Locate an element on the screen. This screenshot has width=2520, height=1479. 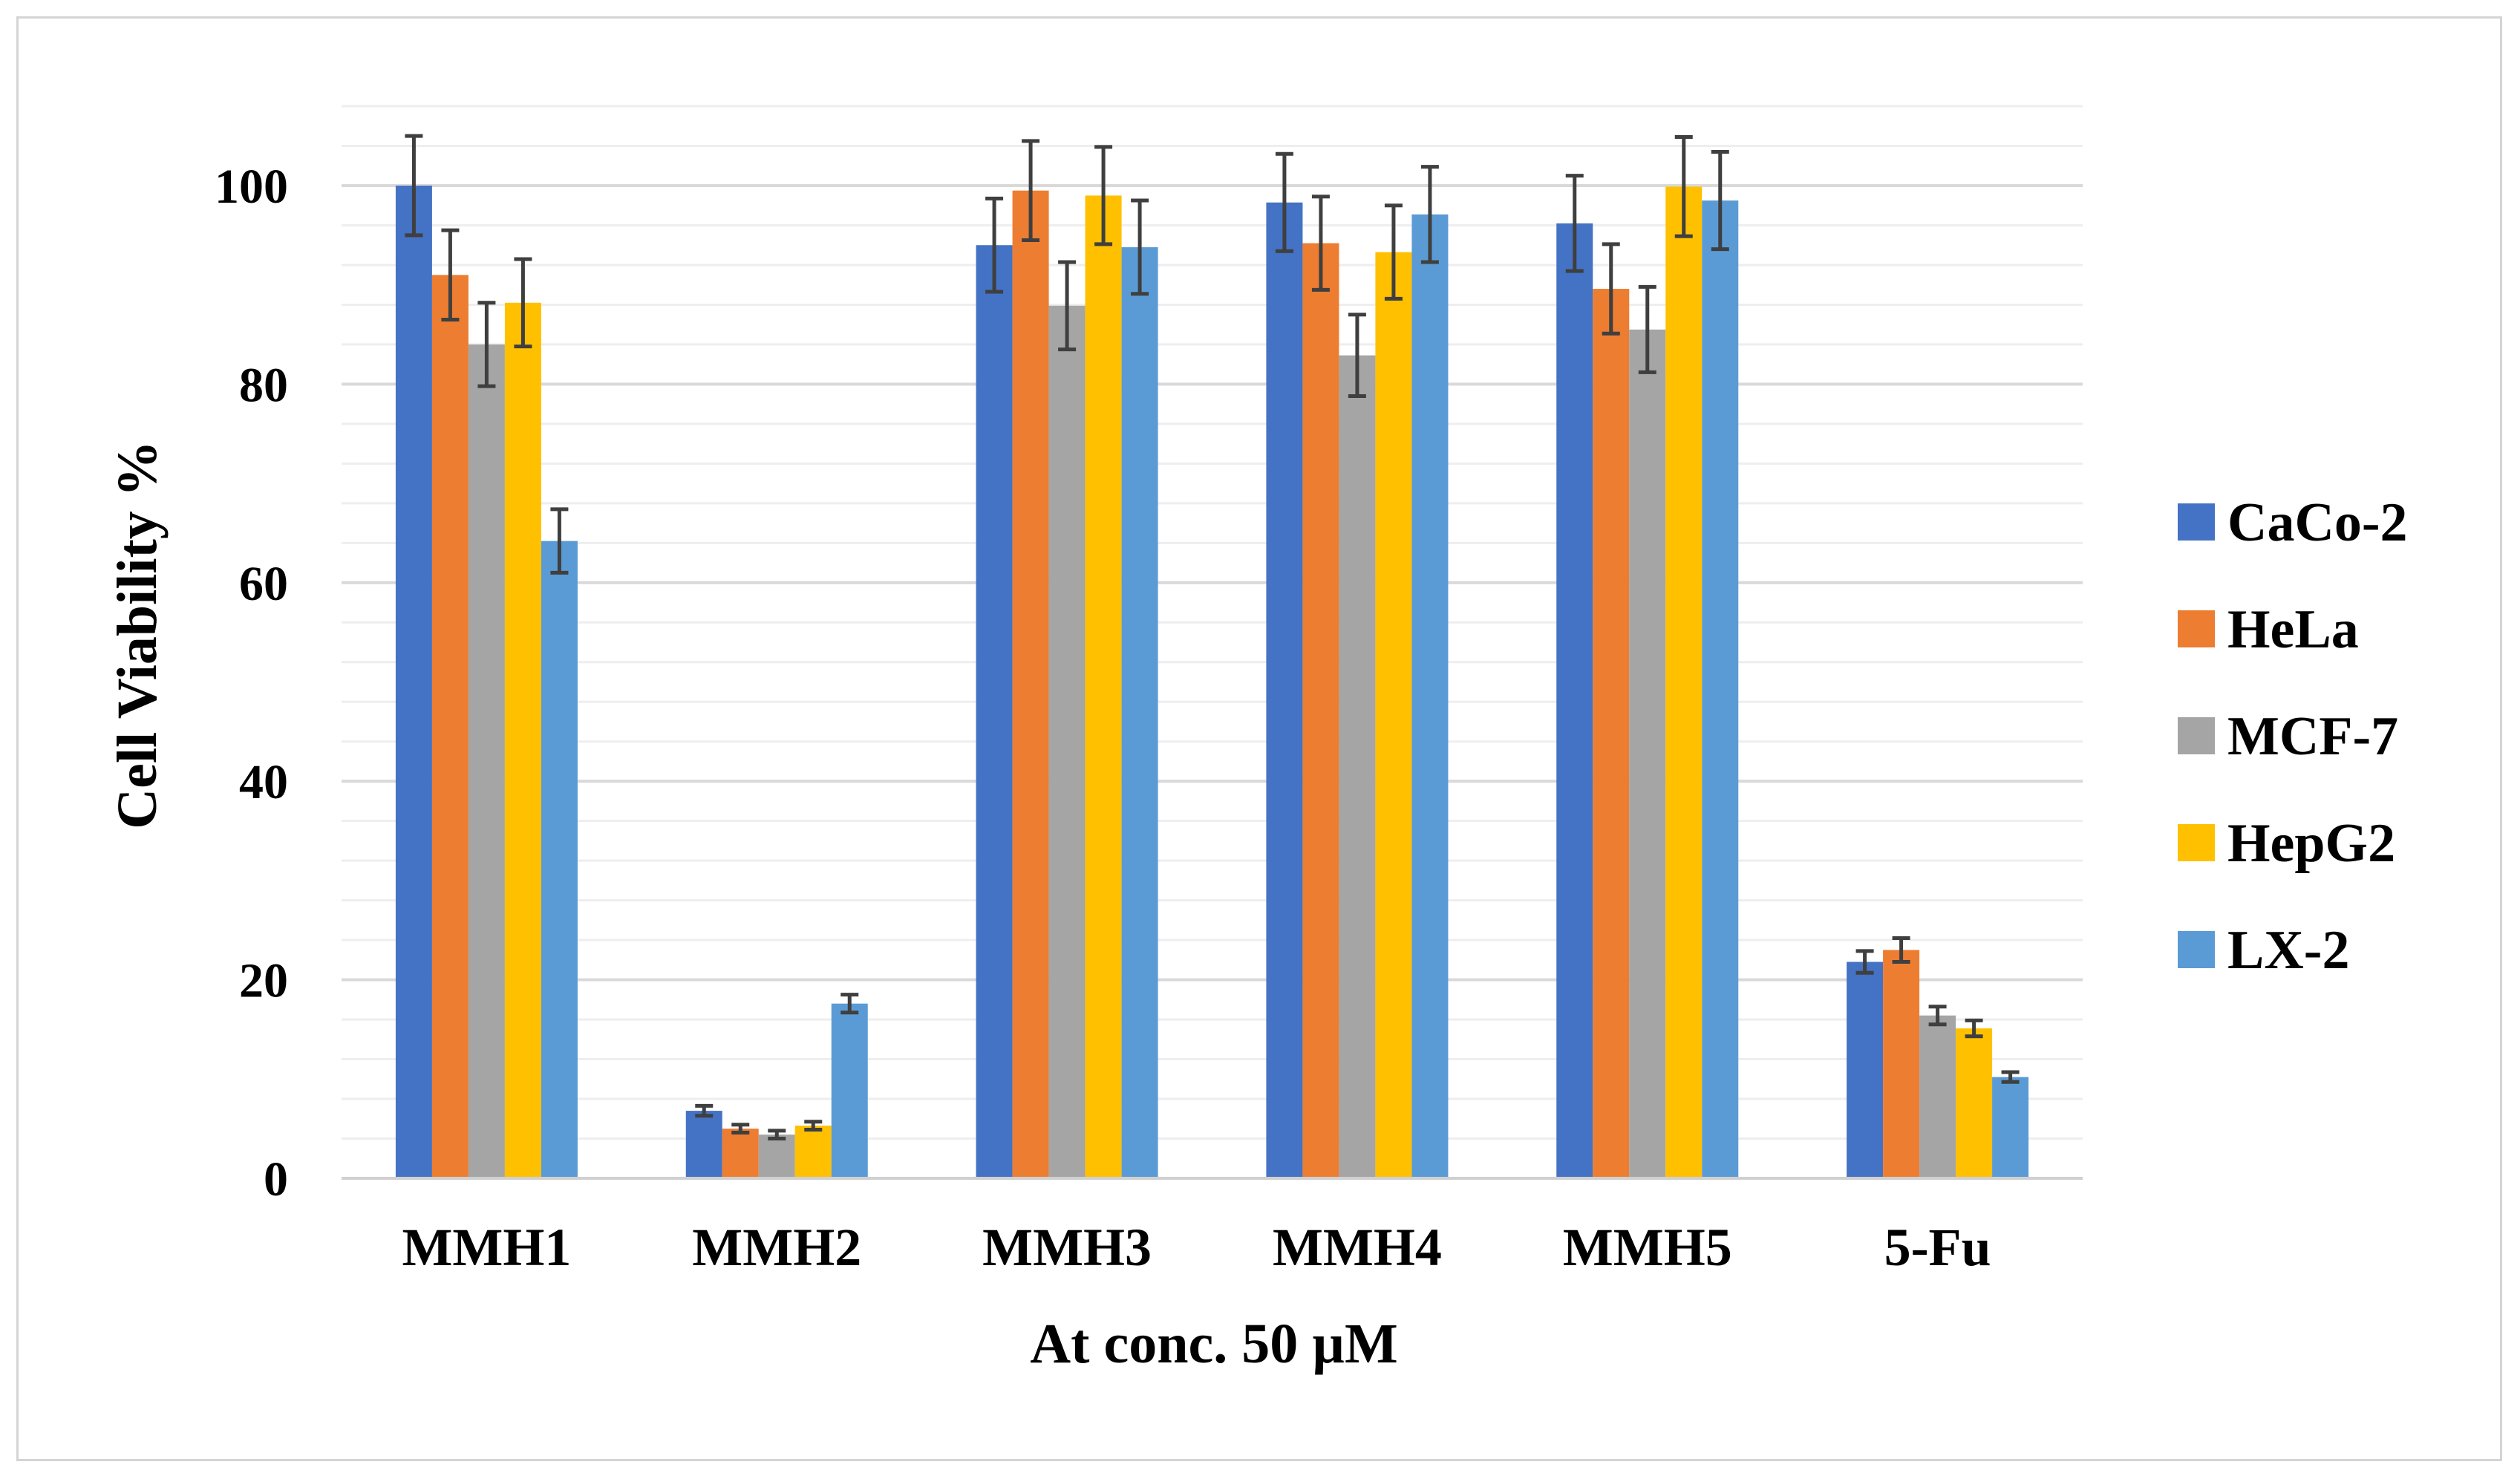
bar-hepg2-5-fu is located at coordinates (1974, 1103).